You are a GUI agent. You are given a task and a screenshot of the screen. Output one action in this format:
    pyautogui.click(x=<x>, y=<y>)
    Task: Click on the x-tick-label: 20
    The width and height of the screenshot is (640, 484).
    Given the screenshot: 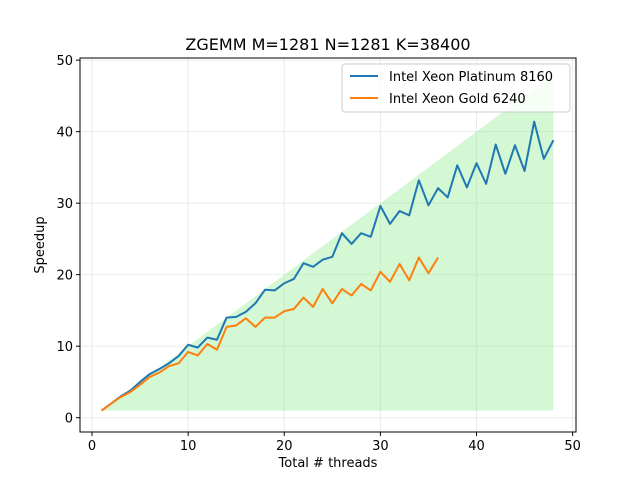 What is the action you would take?
    pyautogui.click(x=284, y=446)
    